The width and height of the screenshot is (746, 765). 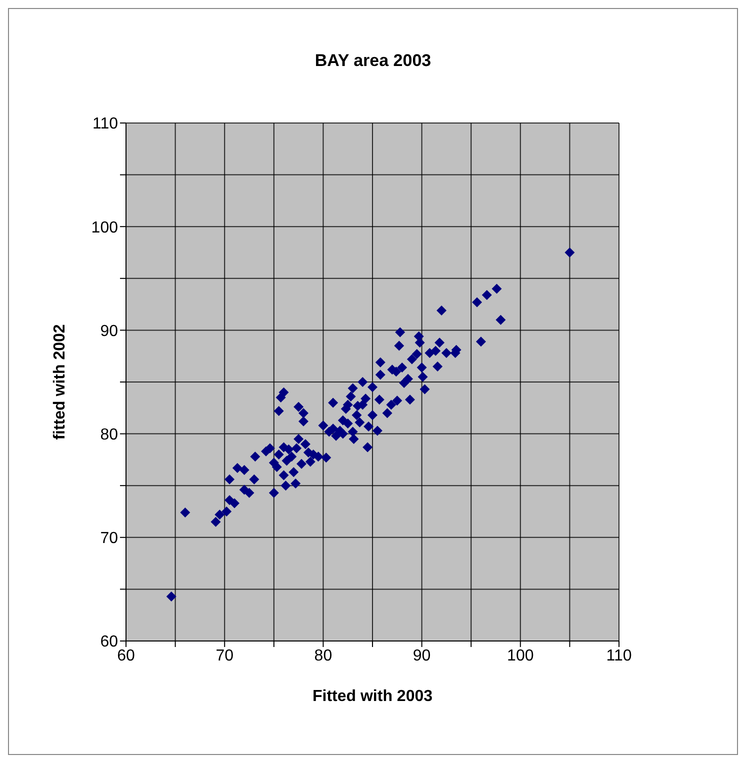 What do you see at coordinates (225, 655) in the screenshot?
I see `x-tick-label: 70` at bounding box center [225, 655].